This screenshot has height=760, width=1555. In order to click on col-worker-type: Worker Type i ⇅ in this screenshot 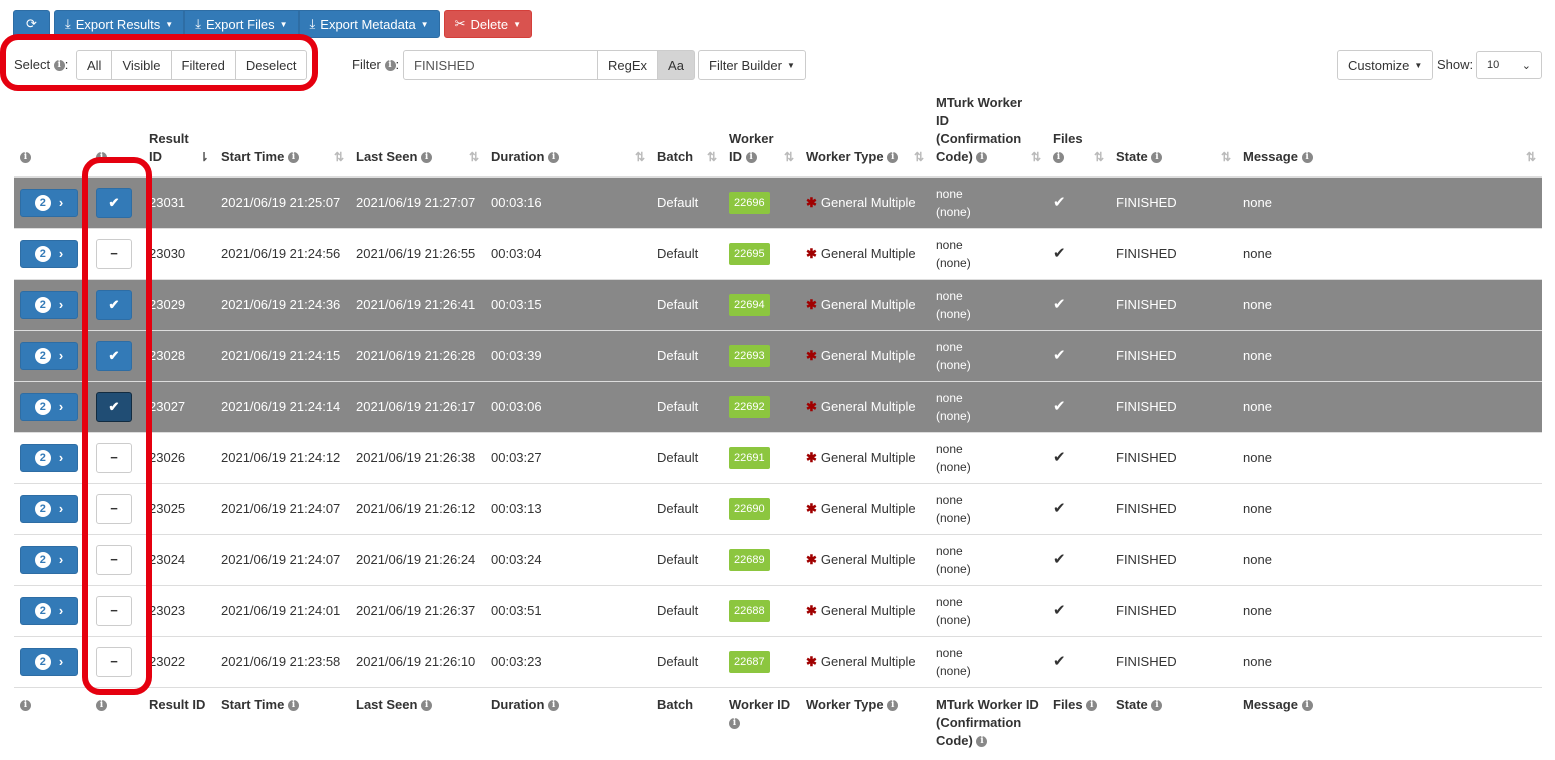, I will do `click(865, 134)`.